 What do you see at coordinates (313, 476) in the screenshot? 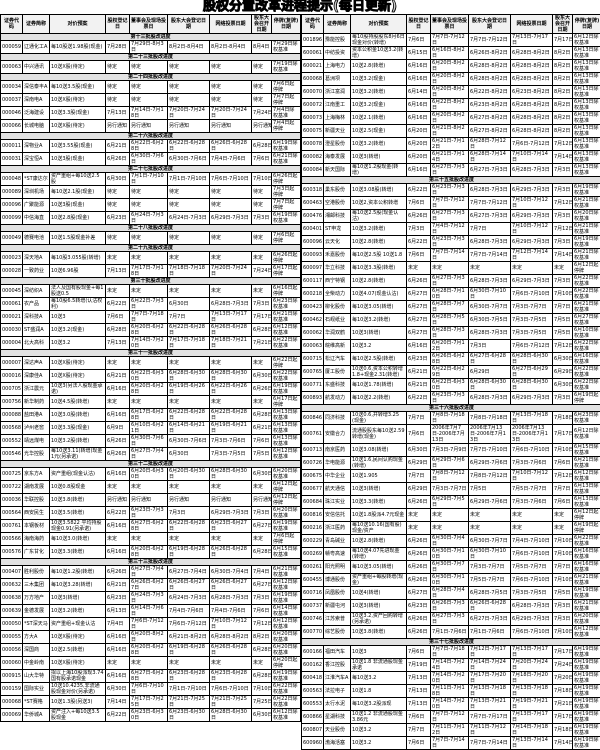
I see `stock-code: 600675` at bounding box center [313, 476].